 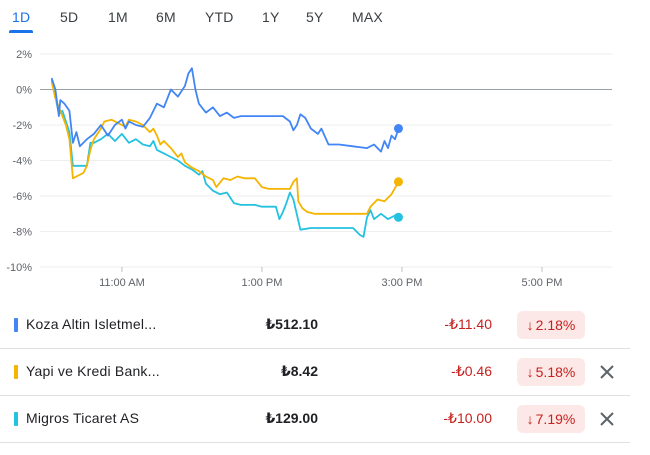 I want to click on y-tick-label: 0%, so click(x=24, y=91).